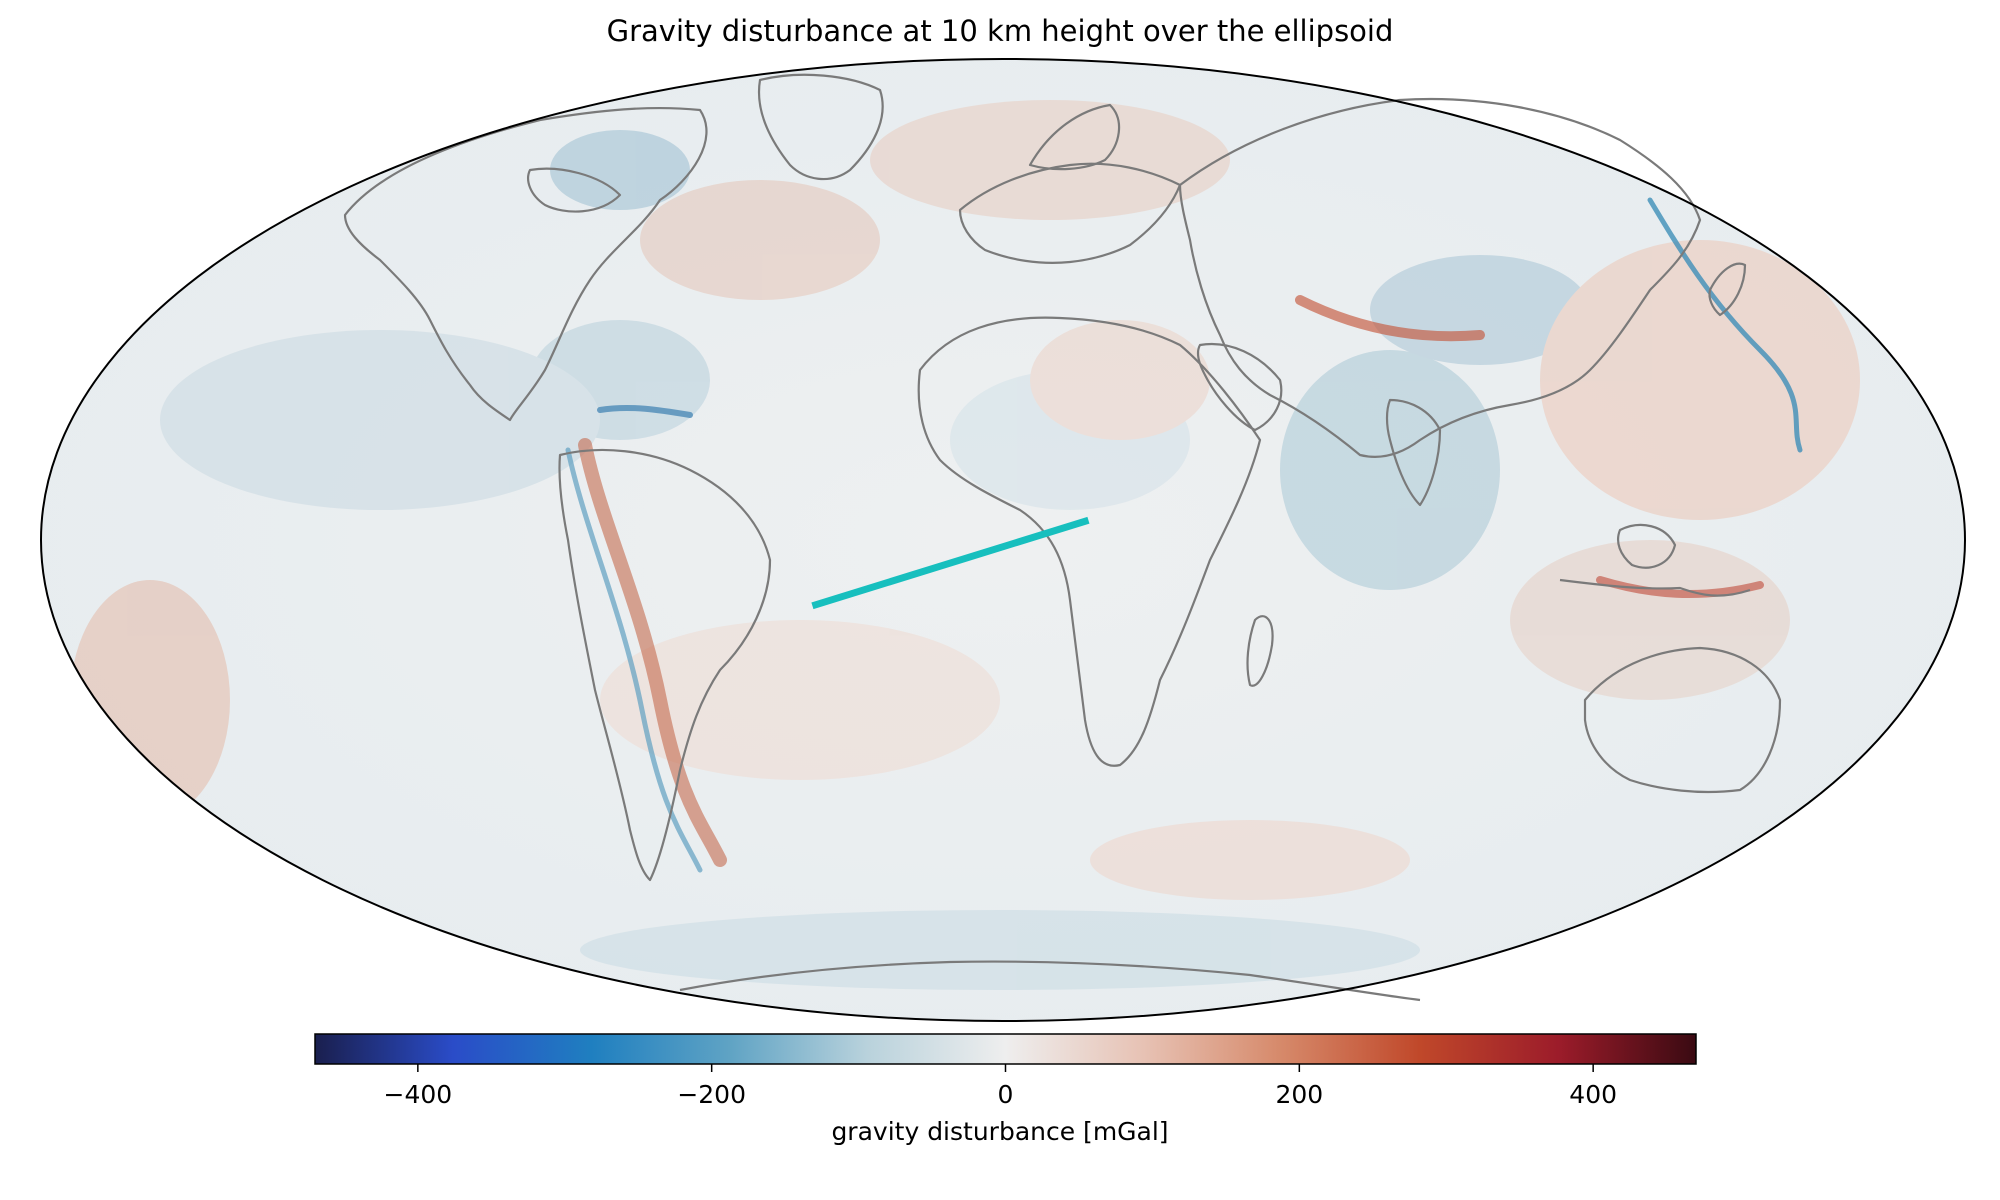 This screenshot has width=2000, height=1200. Describe the element at coordinates (1390, 318) in the screenshot. I see `himalaya-anomaly` at that location.